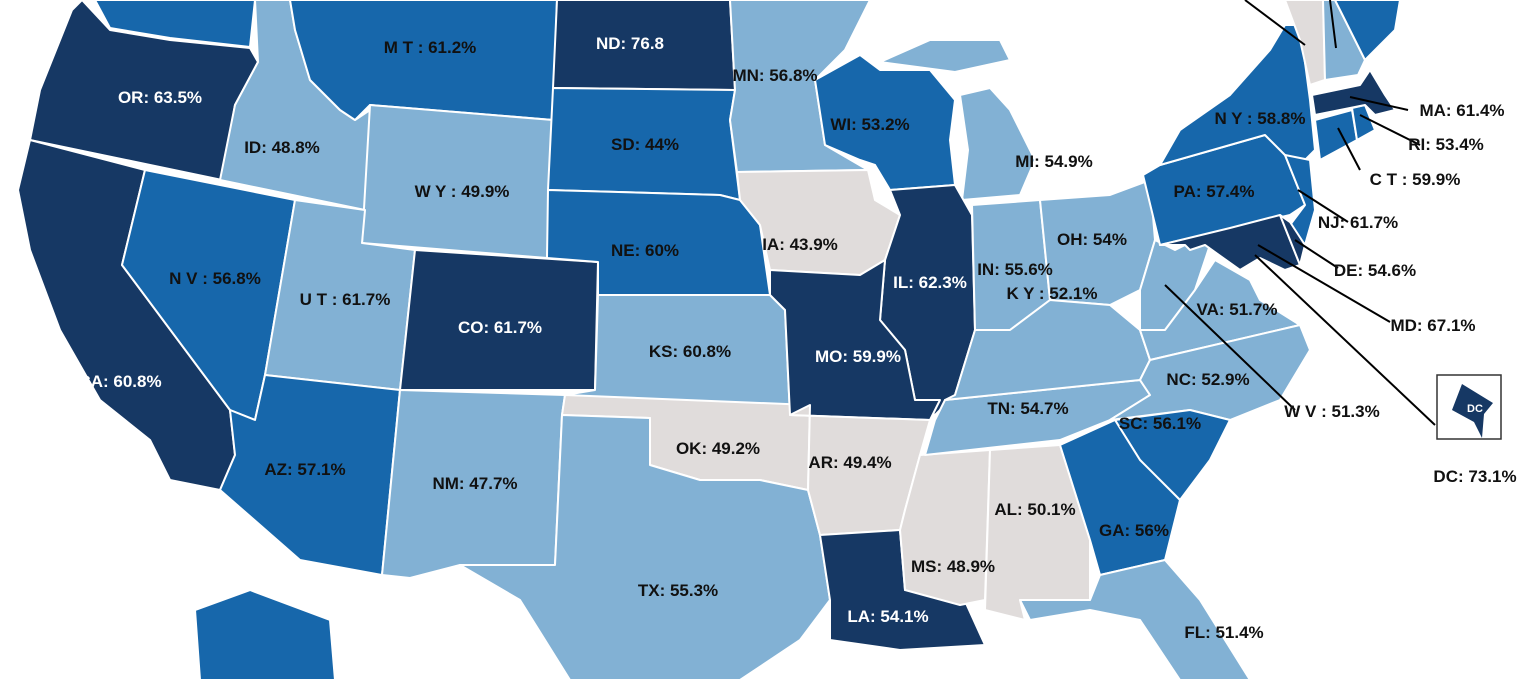 This screenshot has width=1540, height=680. What do you see at coordinates (215, 278) in the screenshot?
I see `state-label-nv: N V : 56.8%` at bounding box center [215, 278].